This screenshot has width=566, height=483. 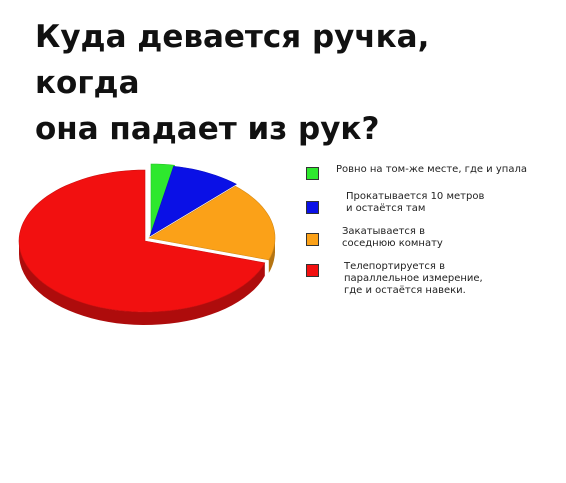 I want to click on legend-label-next-room: Закатывается в соседнюю комнату, so click(x=392, y=237).